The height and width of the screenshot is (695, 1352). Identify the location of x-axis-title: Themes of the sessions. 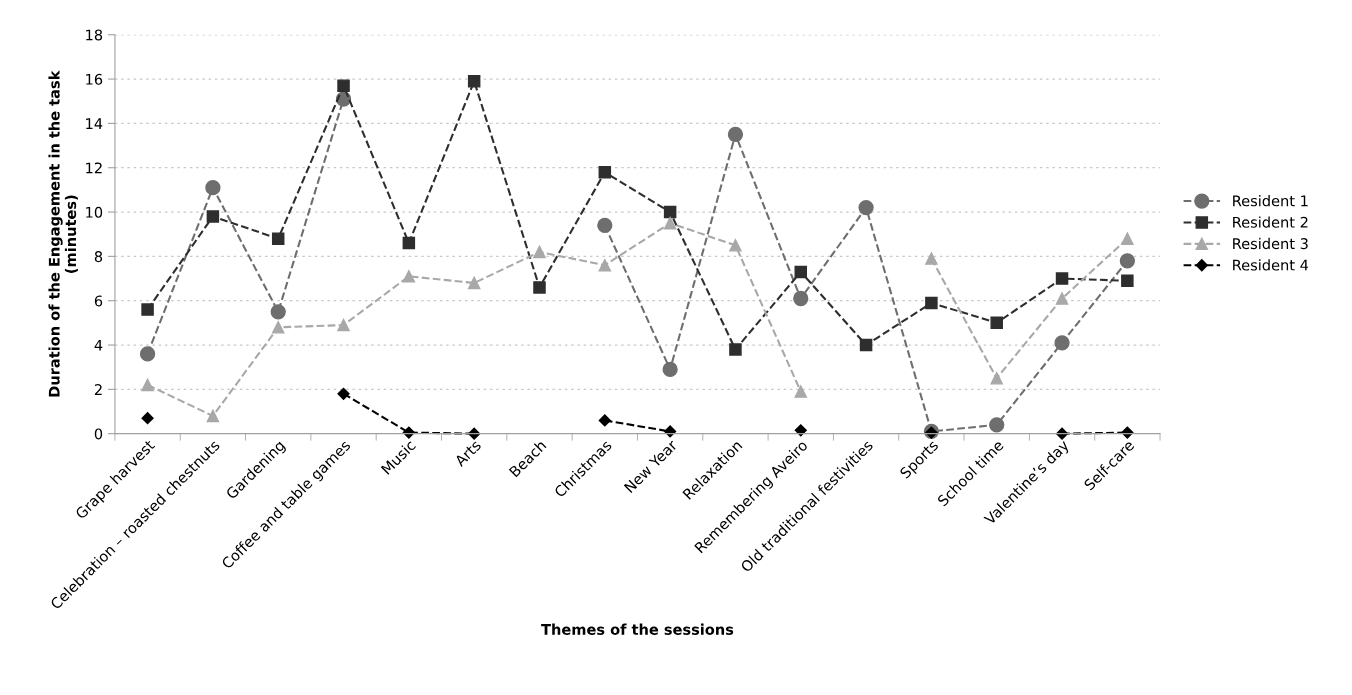
(637, 629).